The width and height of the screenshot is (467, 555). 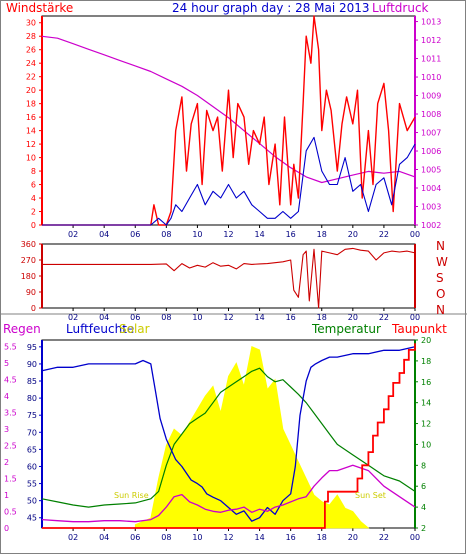 I want to click on humidity-label: Luftfeuchte, so click(x=100, y=329).